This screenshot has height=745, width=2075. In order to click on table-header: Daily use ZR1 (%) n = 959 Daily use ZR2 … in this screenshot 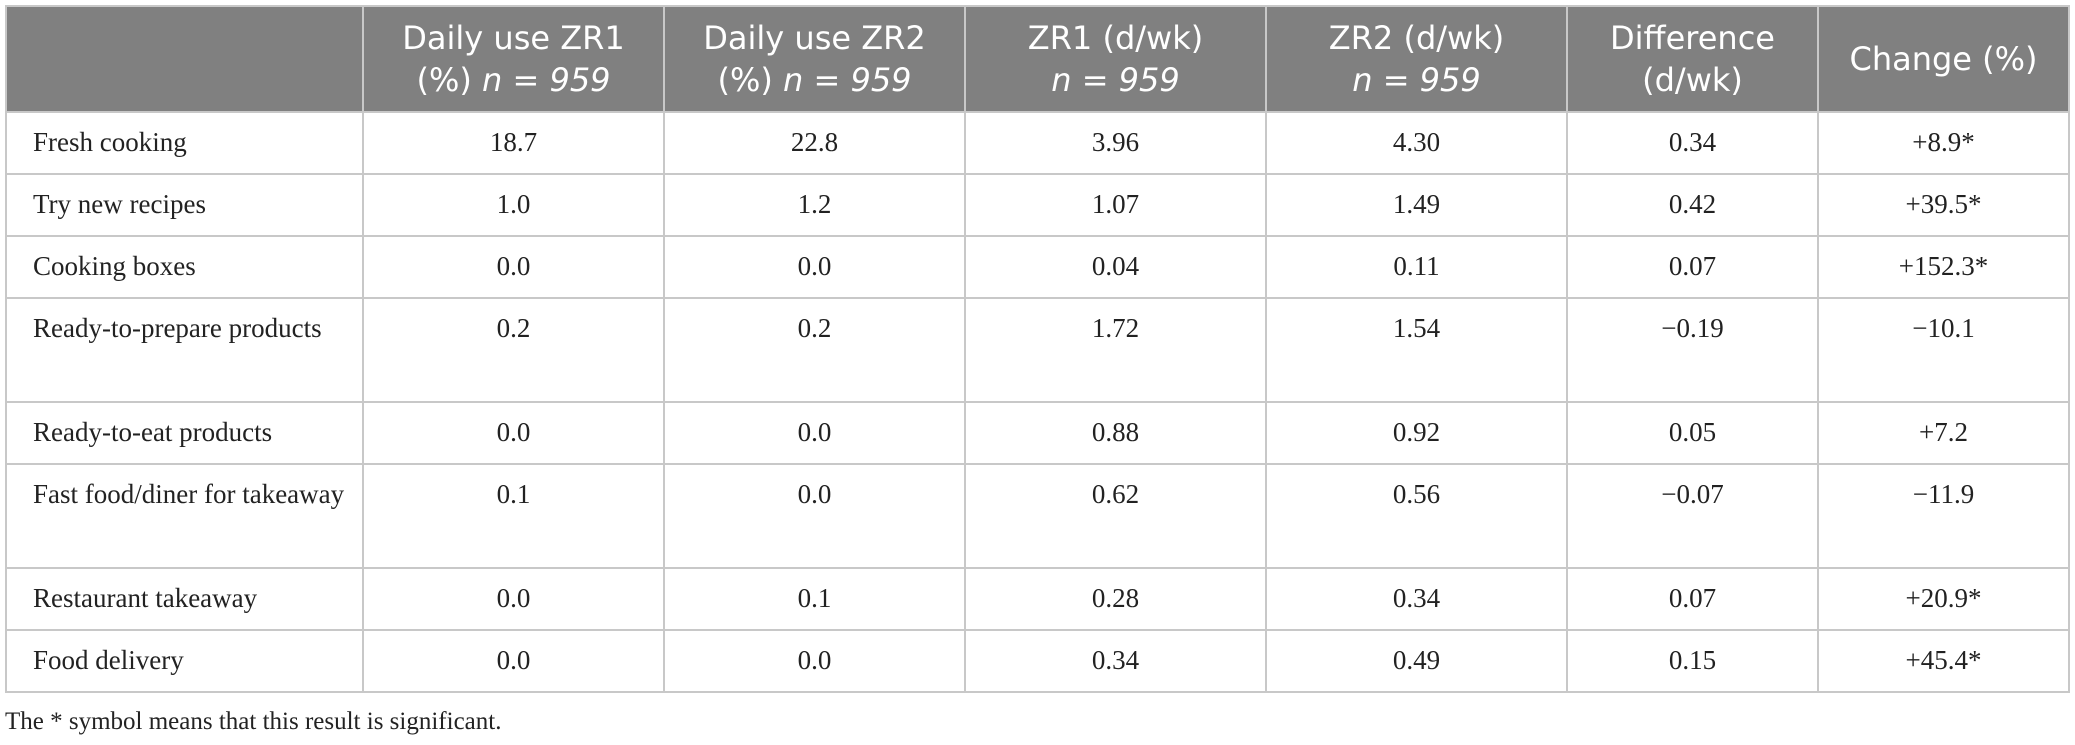, I will do `click(1037, 59)`.